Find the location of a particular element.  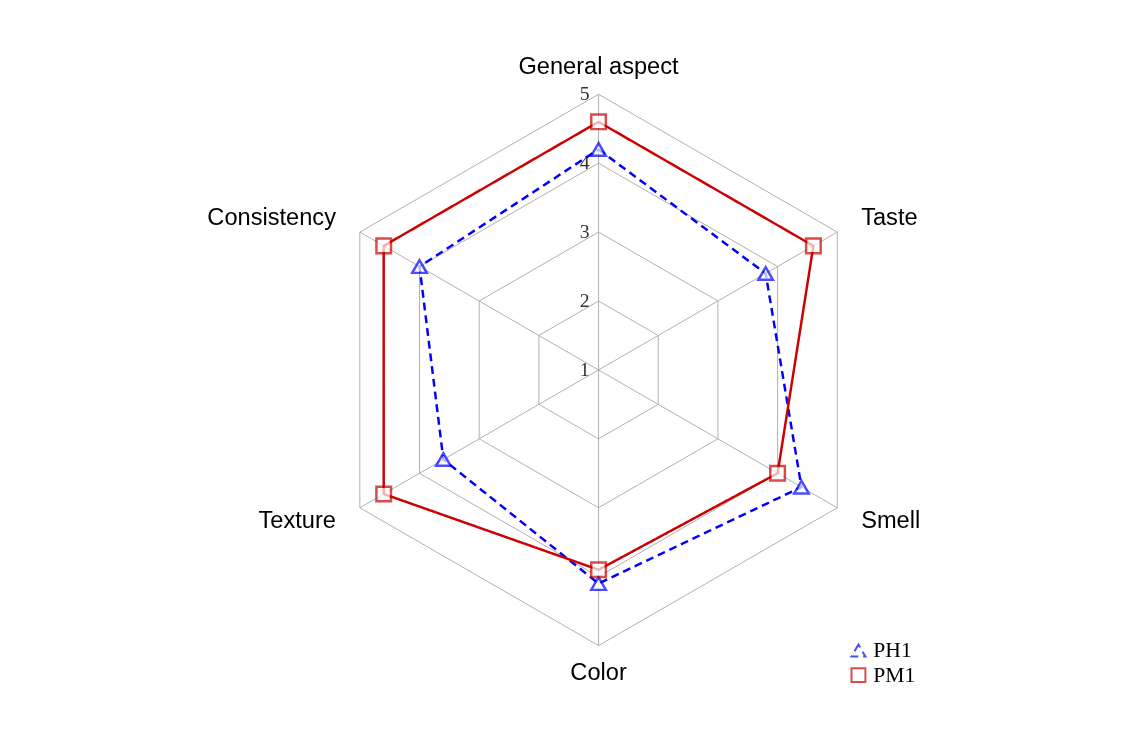

y-tick-label: 3 is located at coordinates (584, 231).